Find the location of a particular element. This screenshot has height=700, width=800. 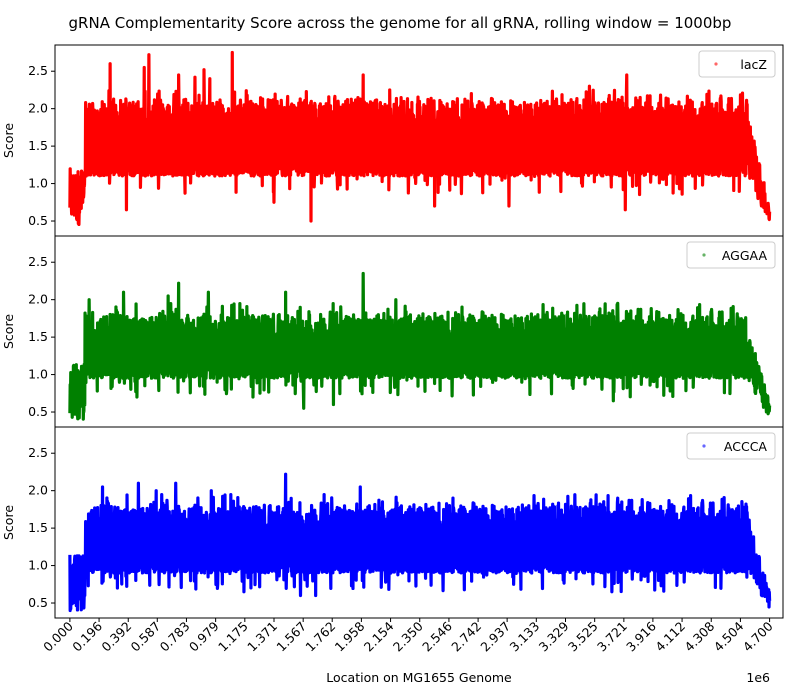

x-tick-label: 3.721 is located at coordinates (612, 637).